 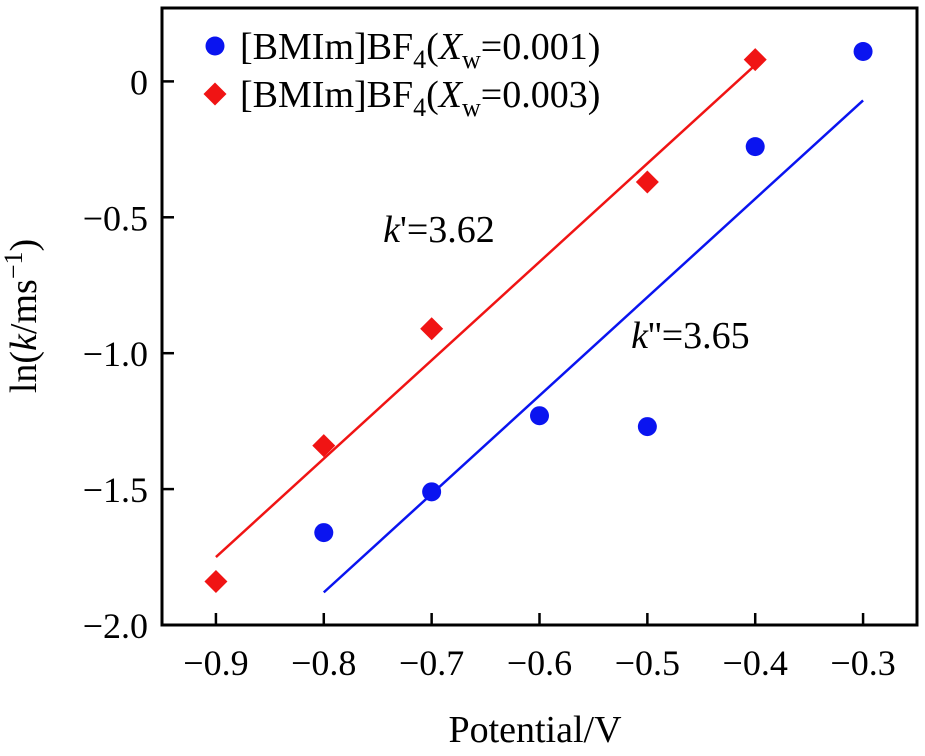 What do you see at coordinates (115, 626) in the screenshot?
I see `y-tick-label: −2.0` at bounding box center [115, 626].